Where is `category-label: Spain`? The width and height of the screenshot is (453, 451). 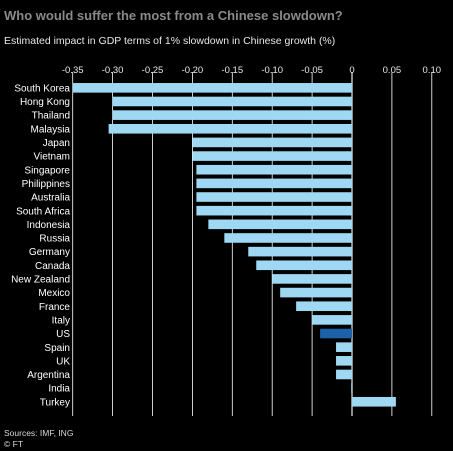 category-label: Spain is located at coordinates (57, 348).